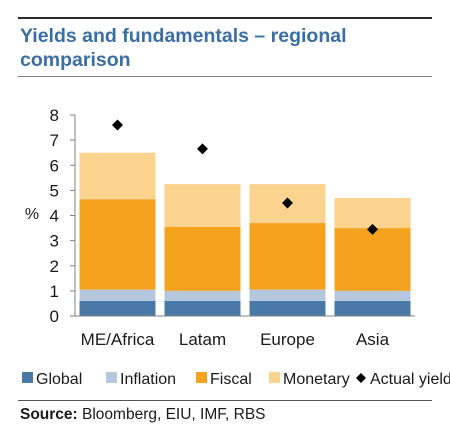  What do you see at coordinates (111, 377) in the screenshot?
I see `legend-swatch-inflation` at bounding box center [111, 377].